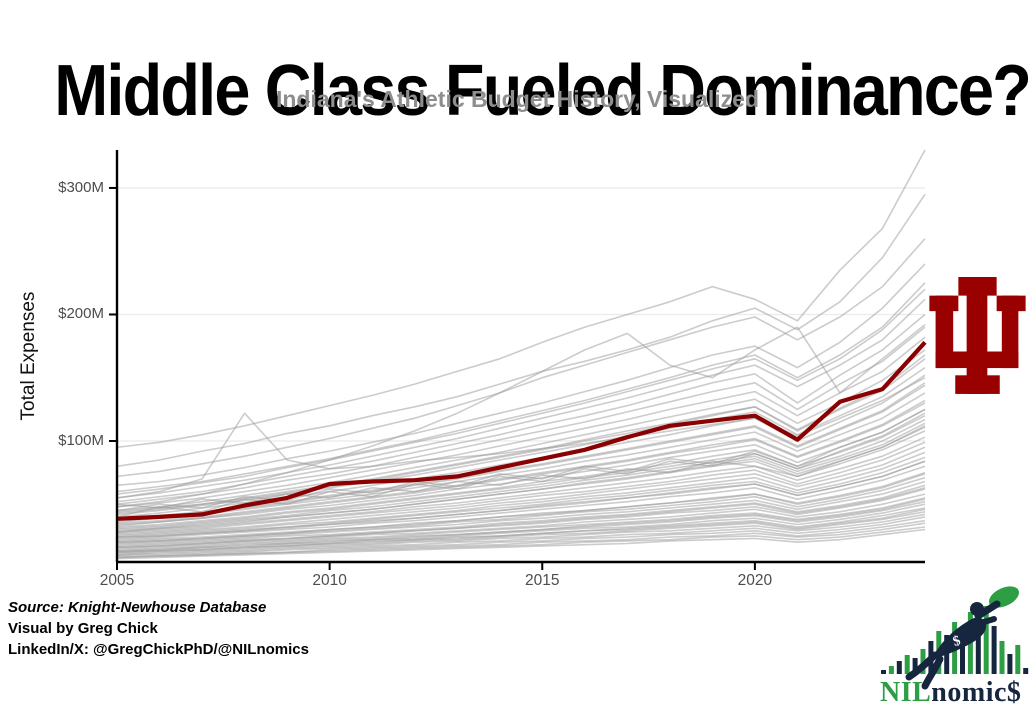  I want to click on x-tick-label: 2020, so click(755, 580).